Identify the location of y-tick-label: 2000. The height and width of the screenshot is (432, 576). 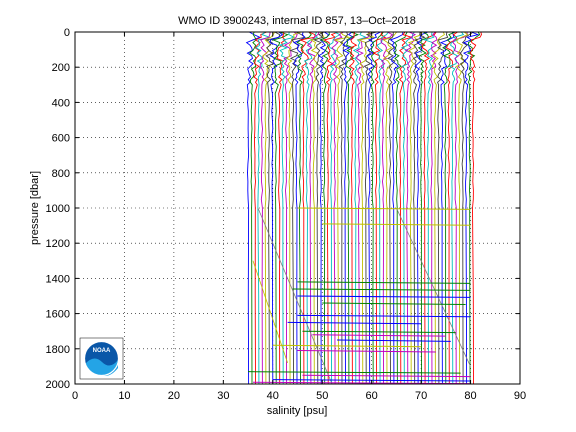
(58, 385).